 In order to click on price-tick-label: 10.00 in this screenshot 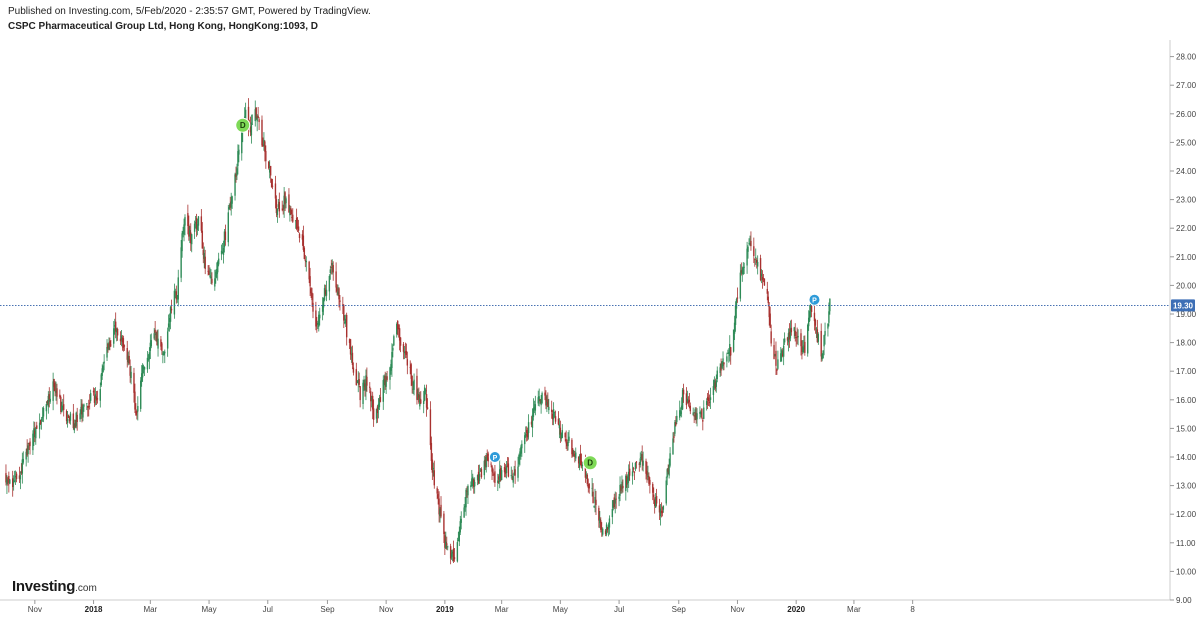, I will do `click(1186, 571)`.